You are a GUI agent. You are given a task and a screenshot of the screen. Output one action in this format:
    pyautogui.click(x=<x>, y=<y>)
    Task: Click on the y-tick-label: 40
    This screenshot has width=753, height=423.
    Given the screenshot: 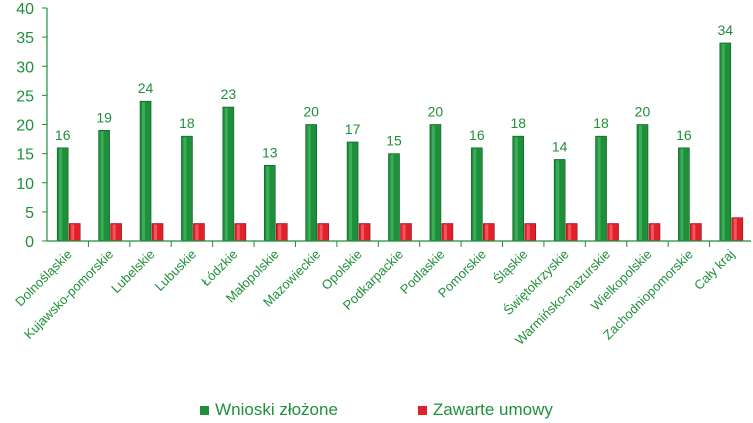 What is the action you would take?
    pyautogui.click(x=25, y=9)
    